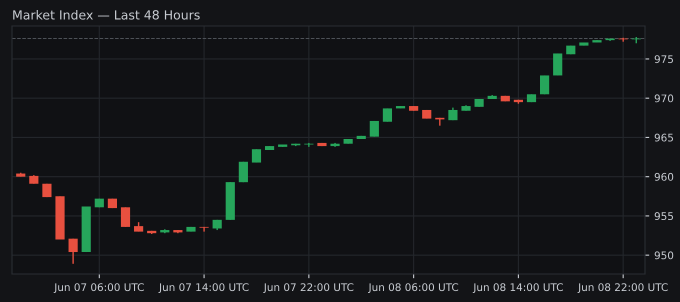  Describe the element at coordinates (203, 288) in the screenshot. I see `x-tick-label: Jun 07 14:00 UTC` at that location.